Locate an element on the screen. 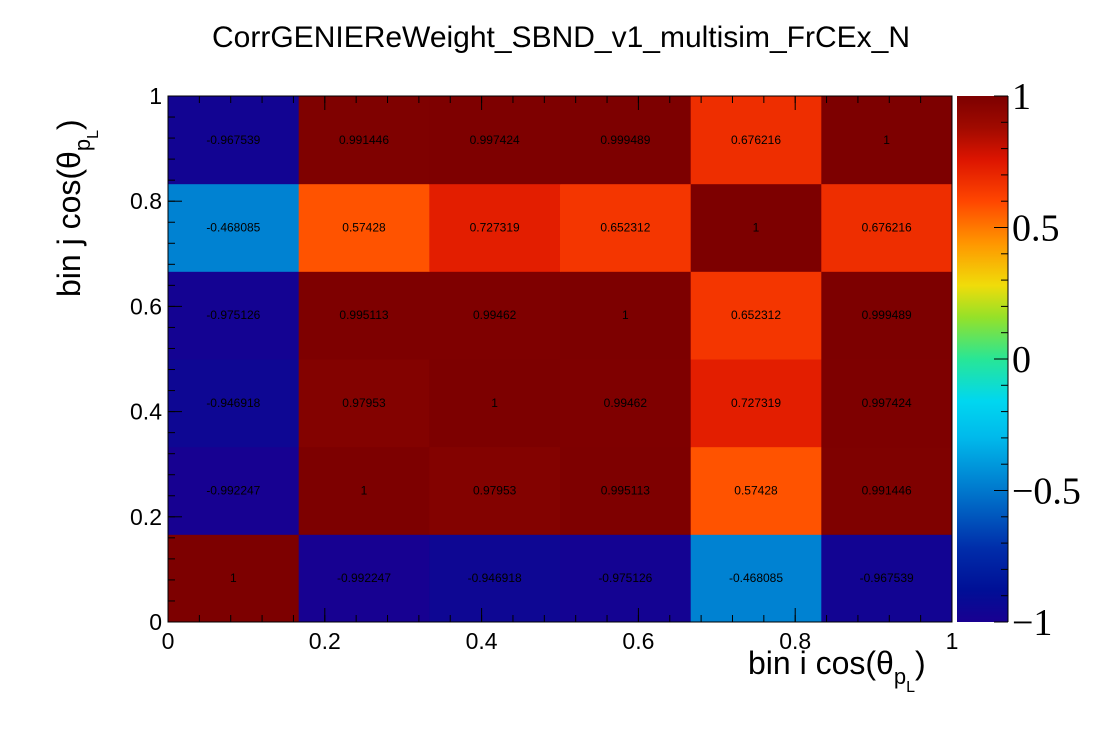 This screenshot has height=740, width=1120. y-axis: 0 0.2 0.4 0.6 0.8 1 is located at coordinates (156, 359).